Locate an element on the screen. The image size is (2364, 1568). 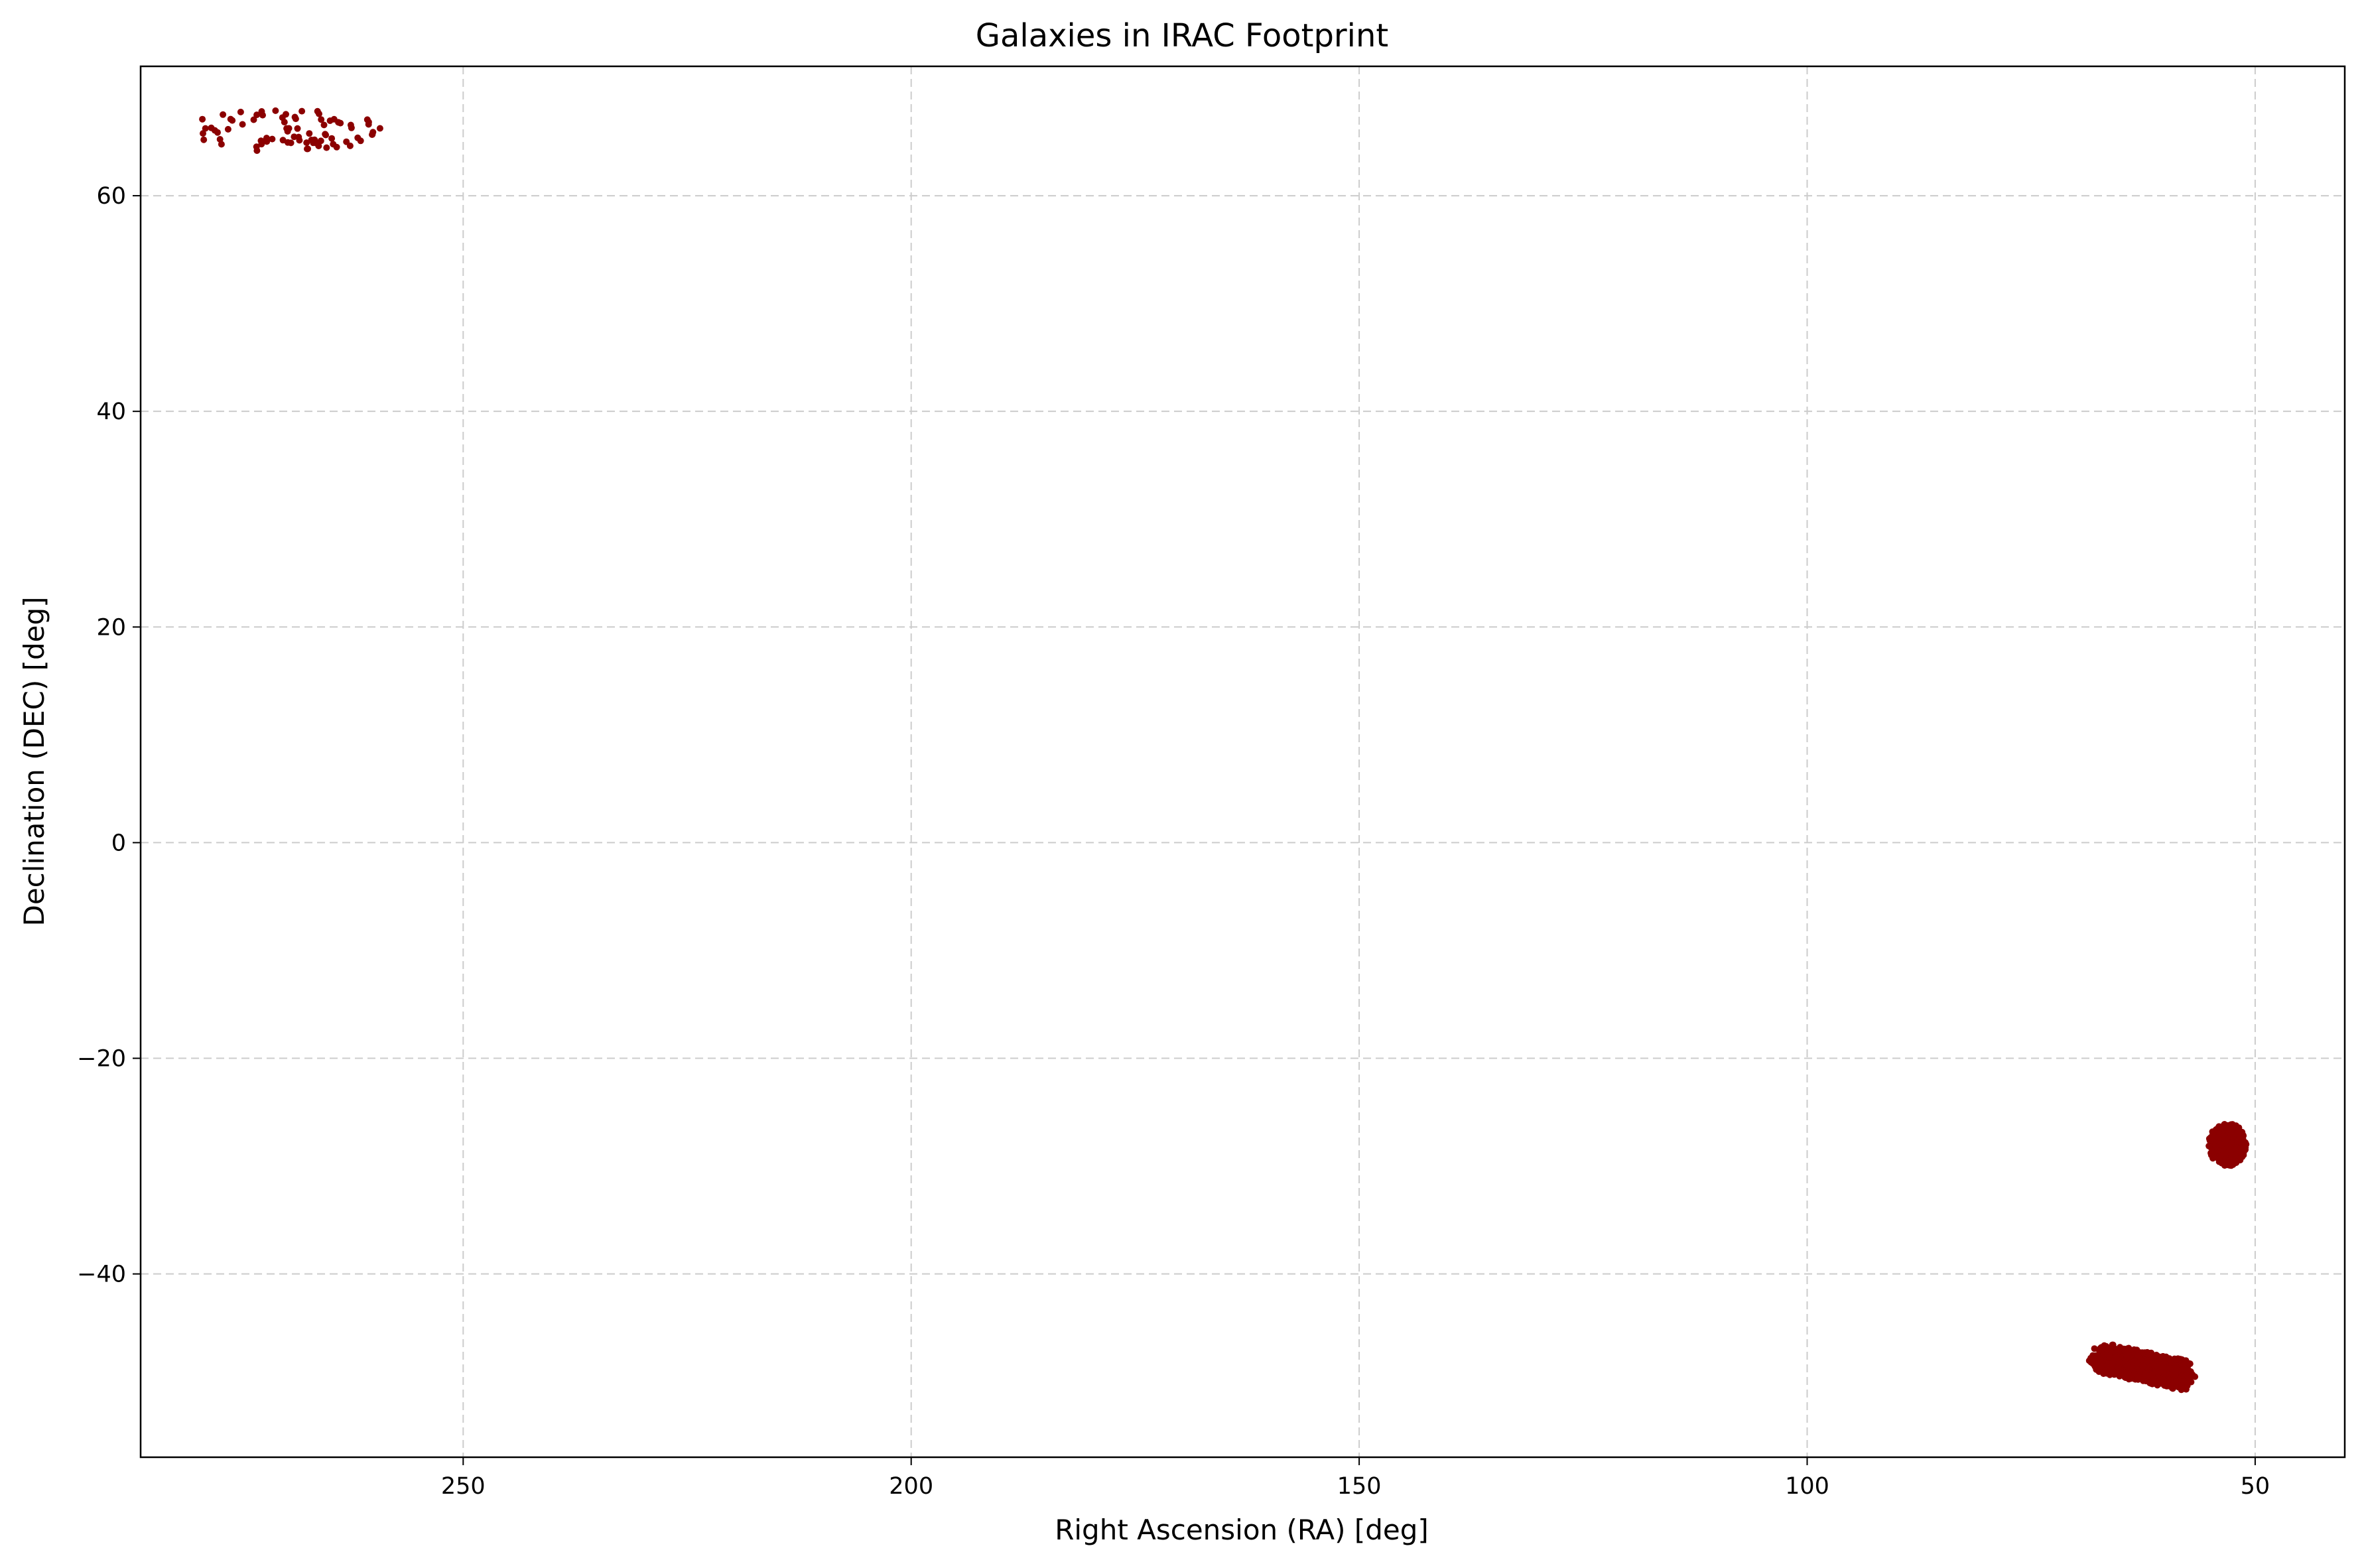
y-tick-label: −20 is located at coordinates (101, 1059).